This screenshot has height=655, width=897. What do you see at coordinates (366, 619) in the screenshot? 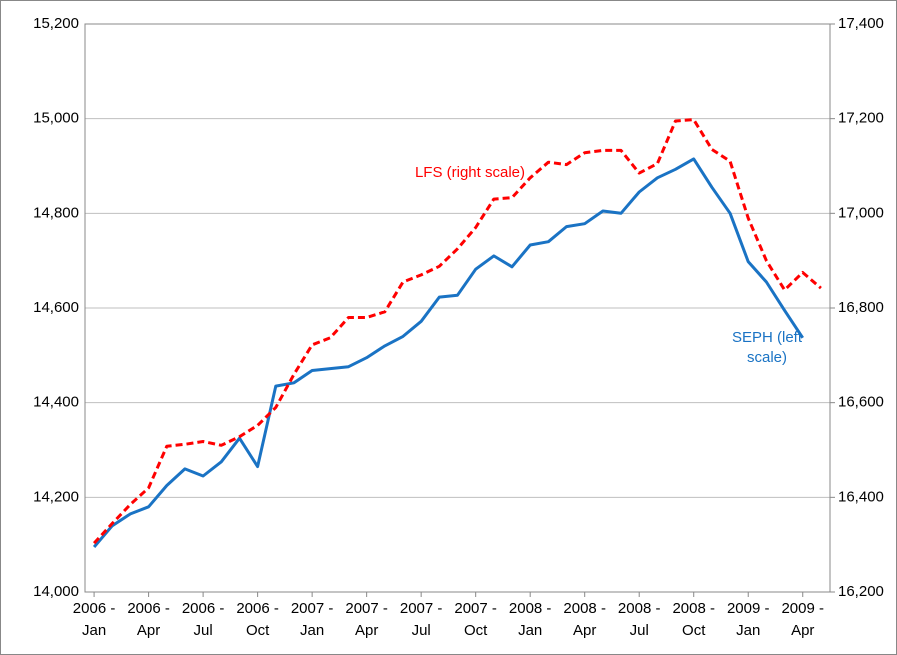
I see `x-tick-label: 2007 - Apr` at bounding box center [366, 619].